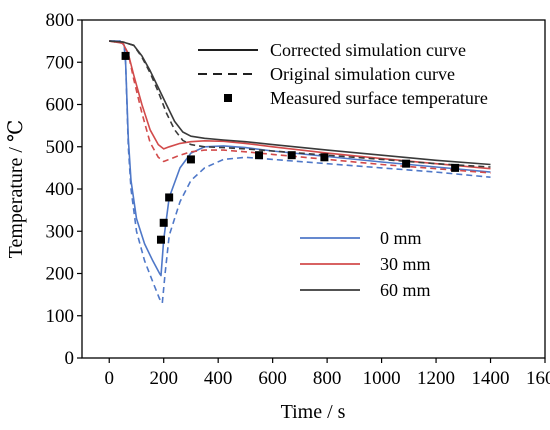  I want to click on x-tick-label: 1000, so click(382, 378).